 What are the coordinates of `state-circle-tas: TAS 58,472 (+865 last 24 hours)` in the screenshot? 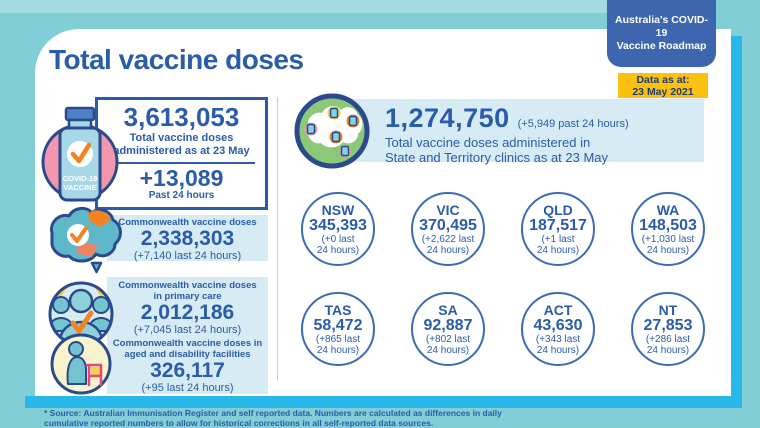 It's located at (338, 329).